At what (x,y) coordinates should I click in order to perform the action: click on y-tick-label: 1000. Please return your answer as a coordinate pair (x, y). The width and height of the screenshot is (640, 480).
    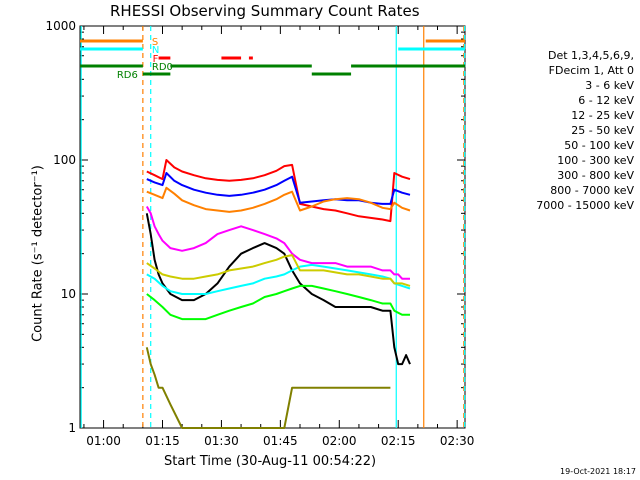
    Looking at the image, I should click on (60, 26).